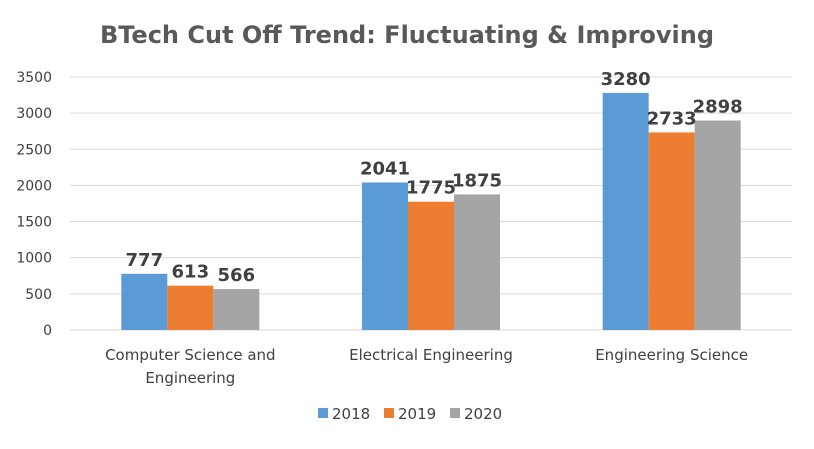 The image size is (814, 449). I want to click on y-tick-label: 1500, so click(34, 223).